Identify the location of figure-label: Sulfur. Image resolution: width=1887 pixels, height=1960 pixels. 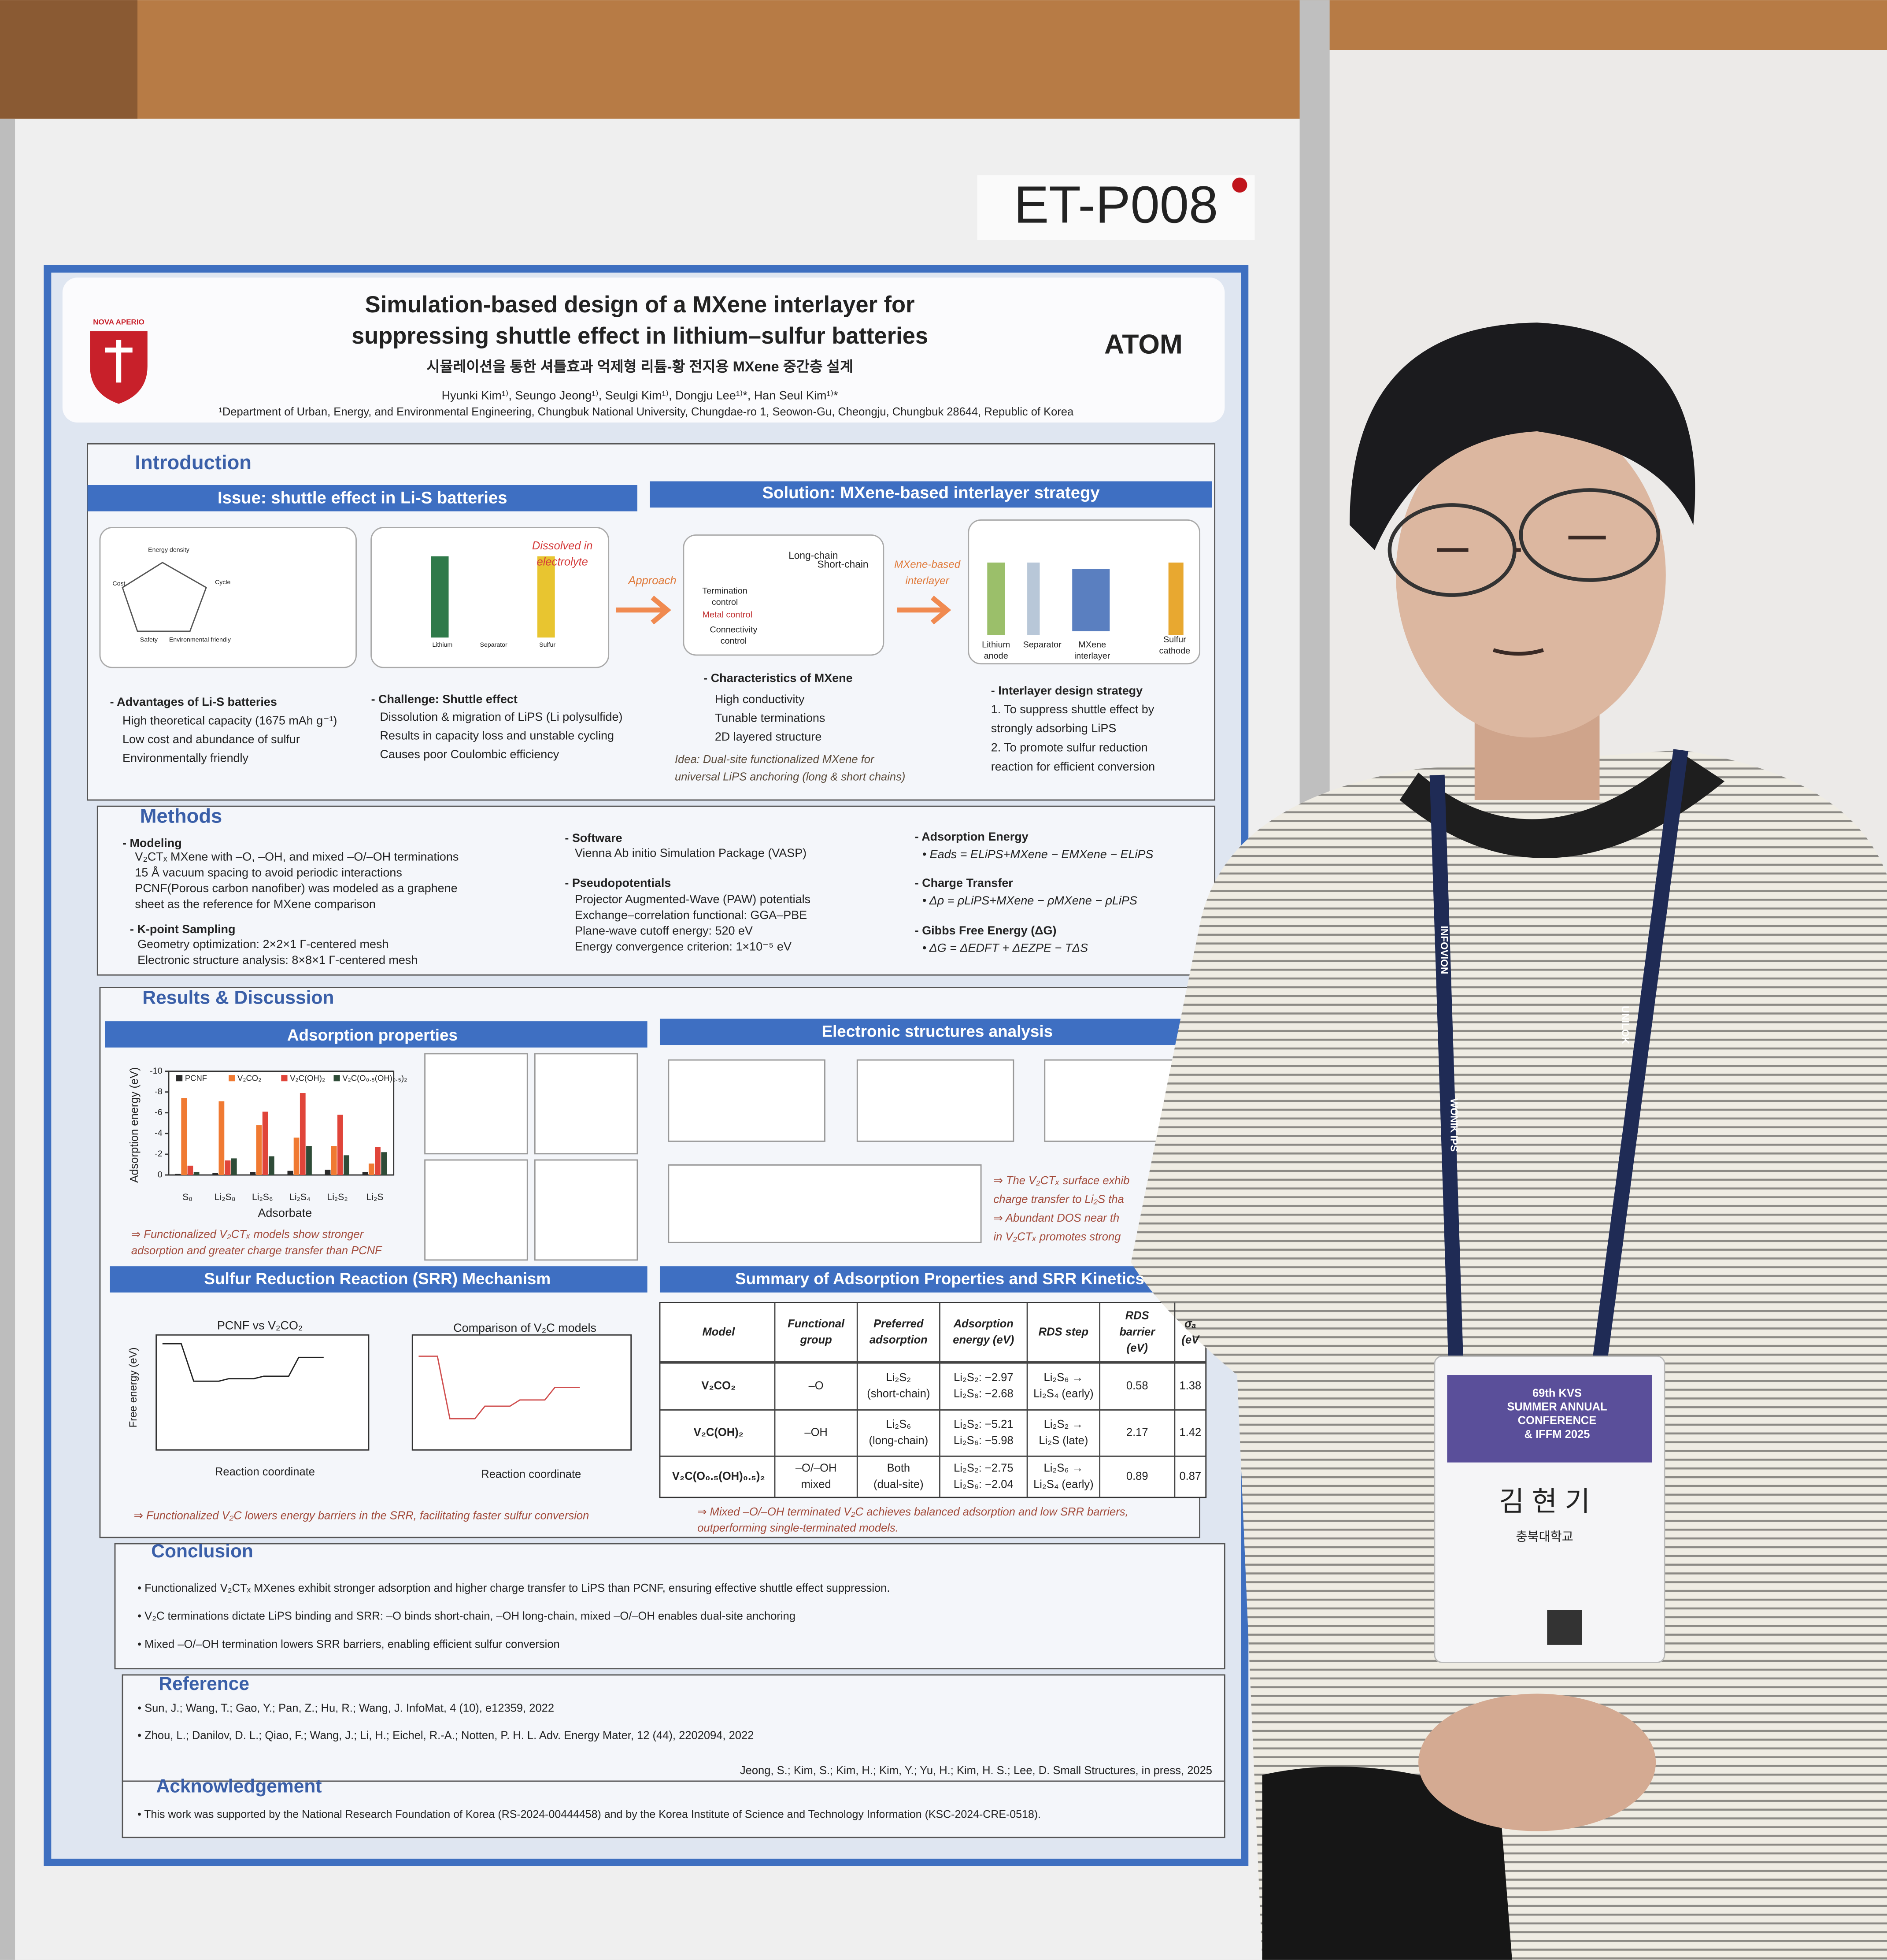
(547, 645).